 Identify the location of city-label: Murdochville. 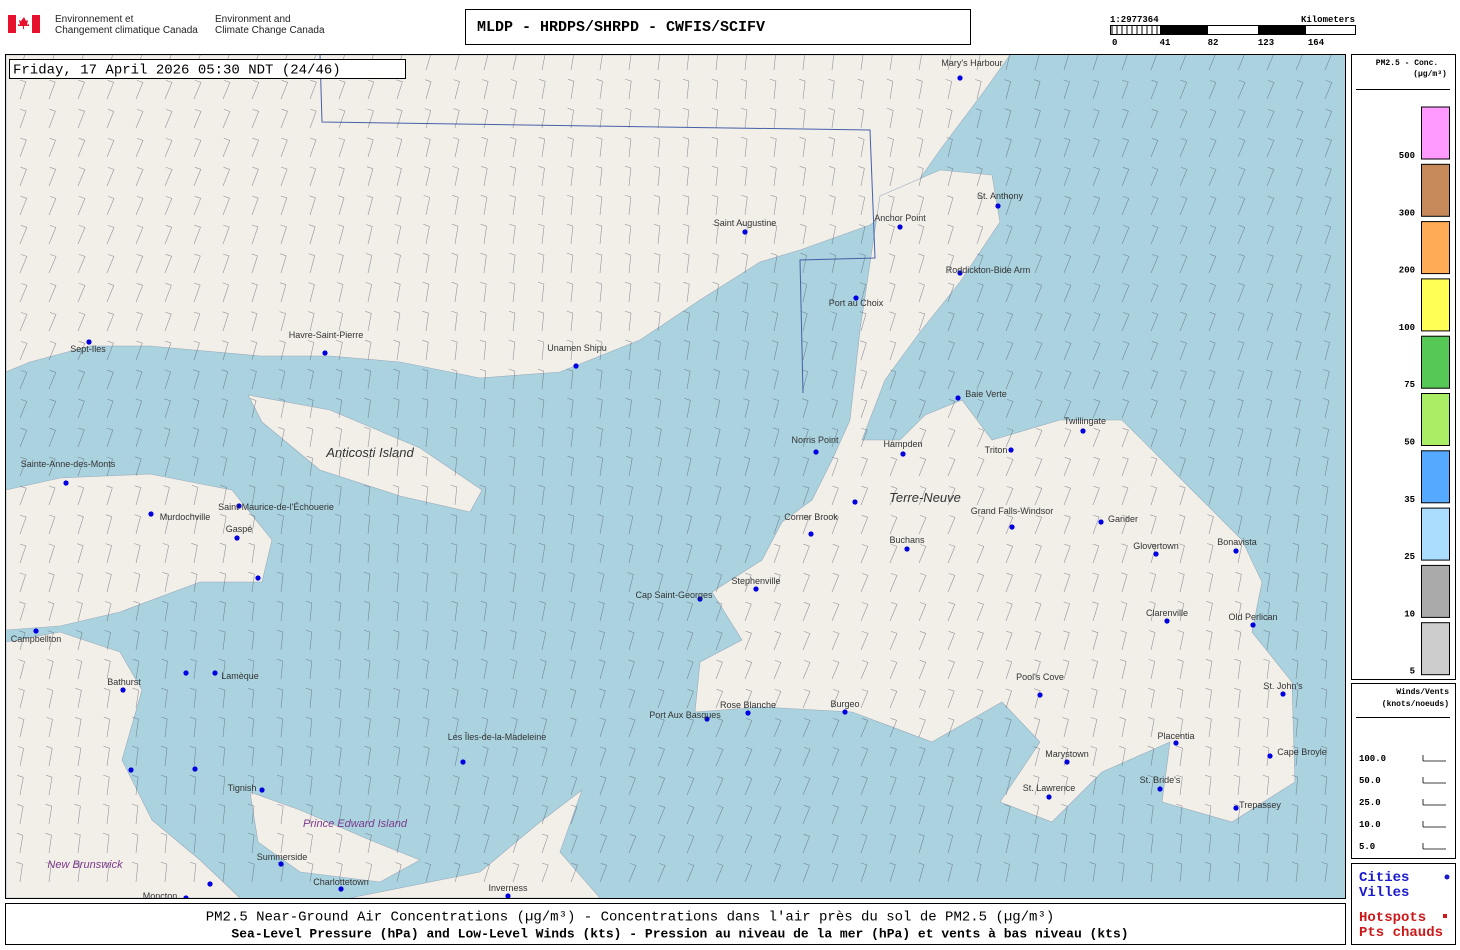
(185, 517).